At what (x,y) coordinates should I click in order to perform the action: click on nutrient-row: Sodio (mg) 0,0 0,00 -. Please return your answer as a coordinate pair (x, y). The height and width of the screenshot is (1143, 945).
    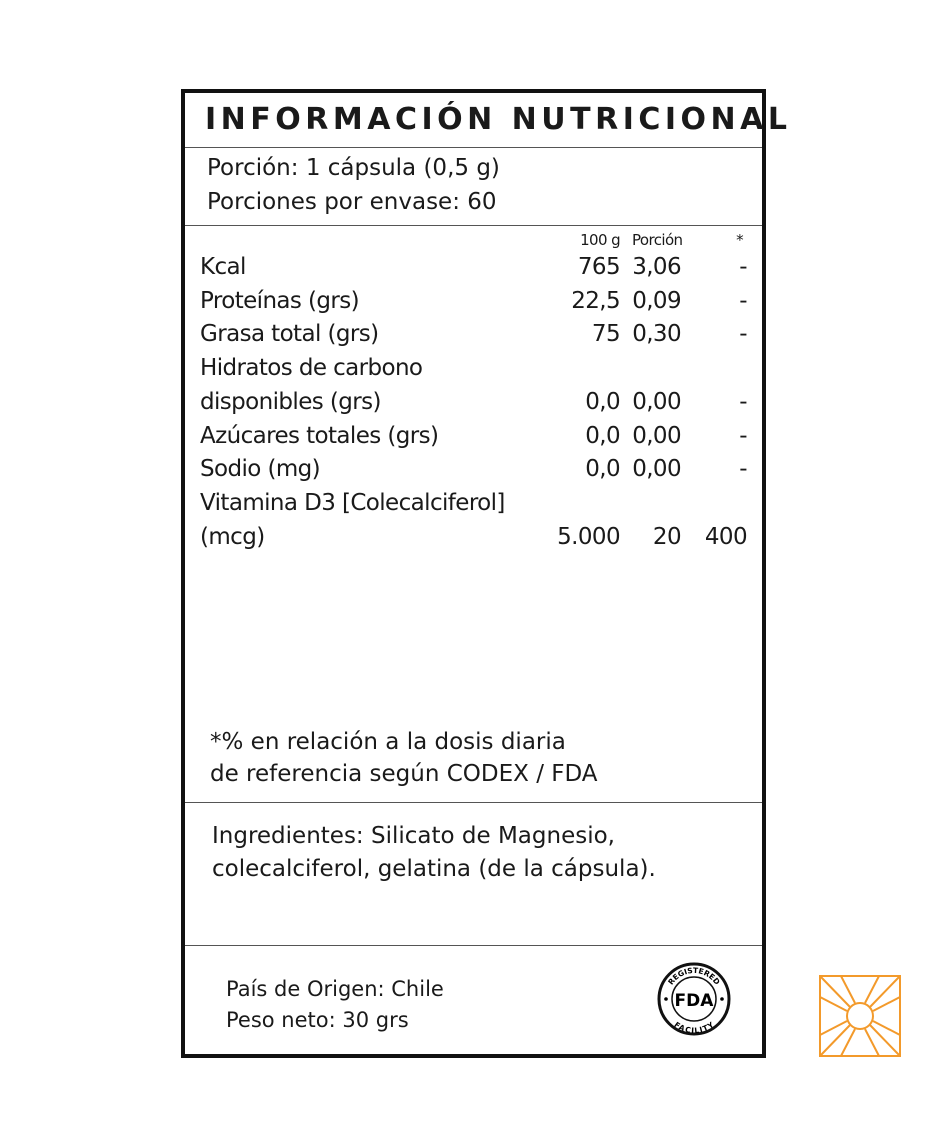
    Looking at the image, I should click on (472, 473).